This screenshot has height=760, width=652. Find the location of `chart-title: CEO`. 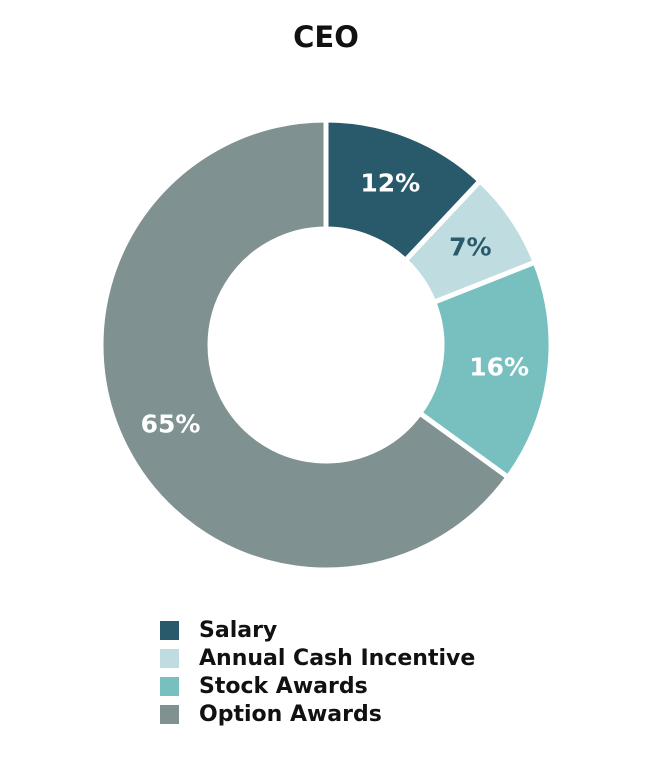

chart-title: CEO is located at coordinates (326, 37).